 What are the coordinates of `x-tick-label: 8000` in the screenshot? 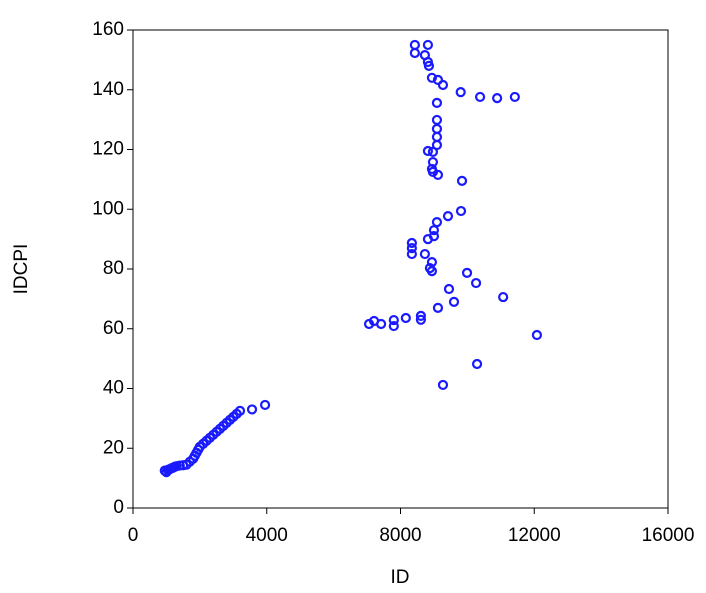 It's located at (400, 535).